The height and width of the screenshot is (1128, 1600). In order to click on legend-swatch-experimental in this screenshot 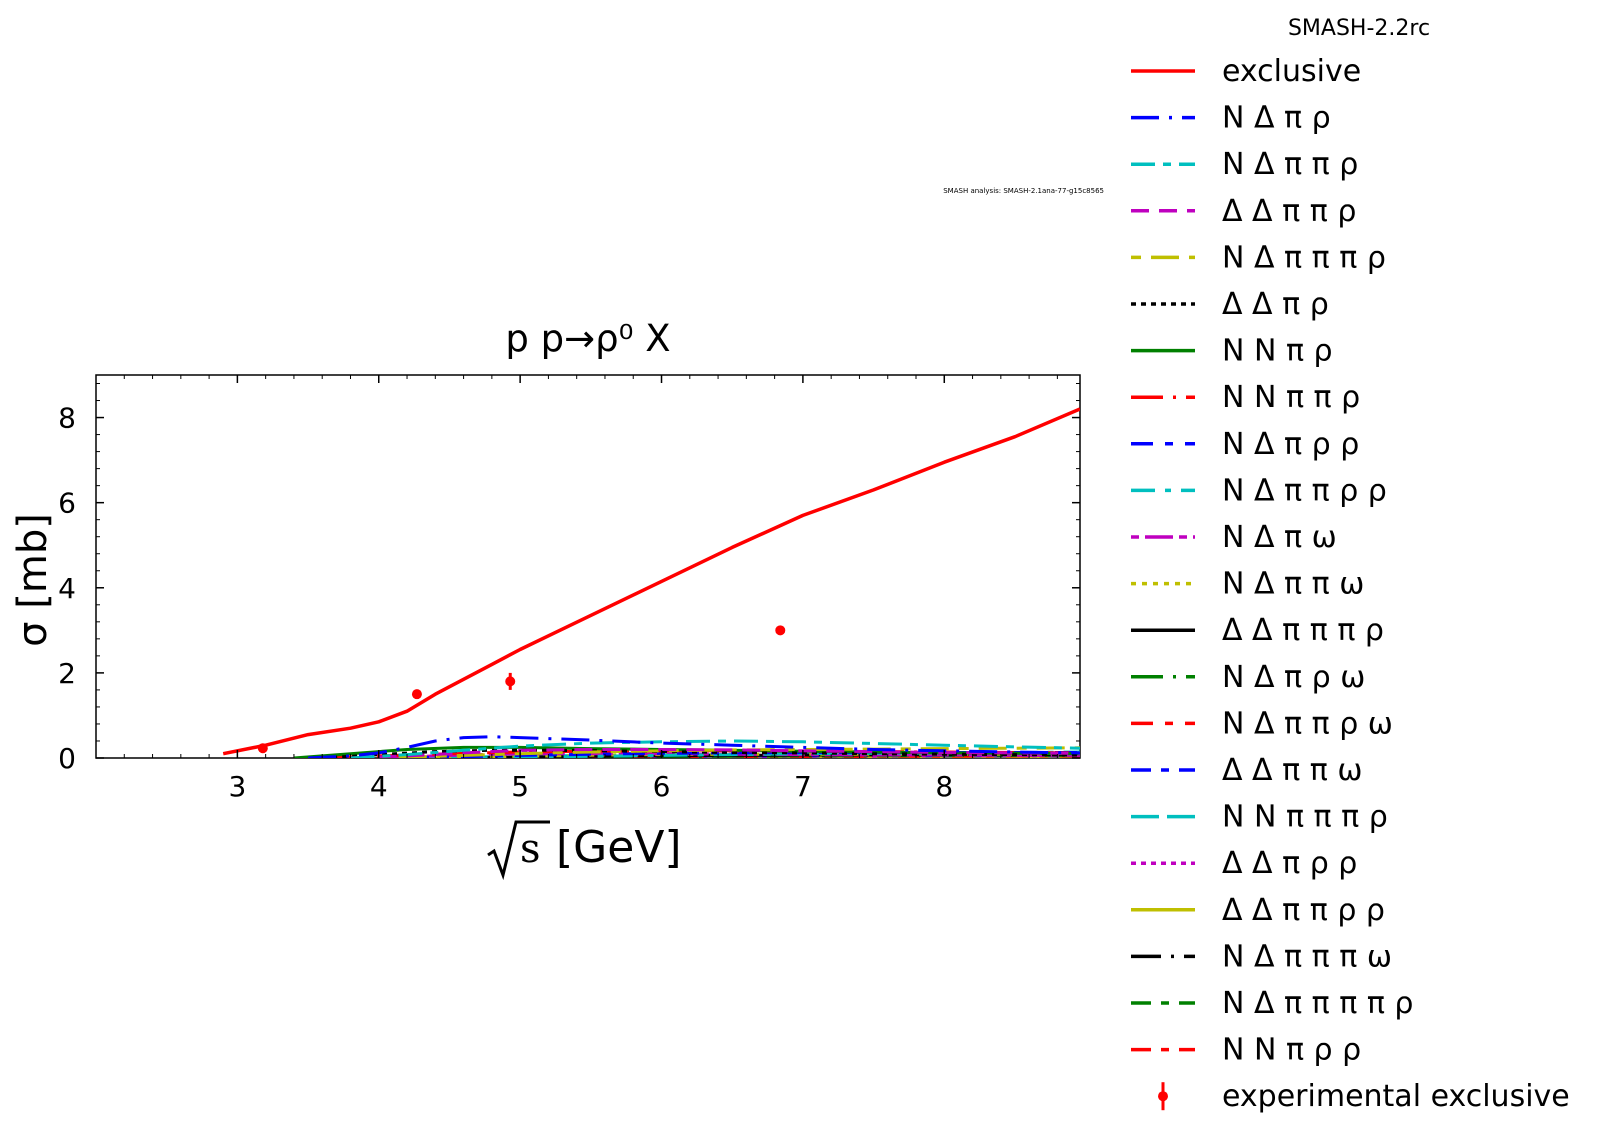, I will do `click(1163, 1096)`.